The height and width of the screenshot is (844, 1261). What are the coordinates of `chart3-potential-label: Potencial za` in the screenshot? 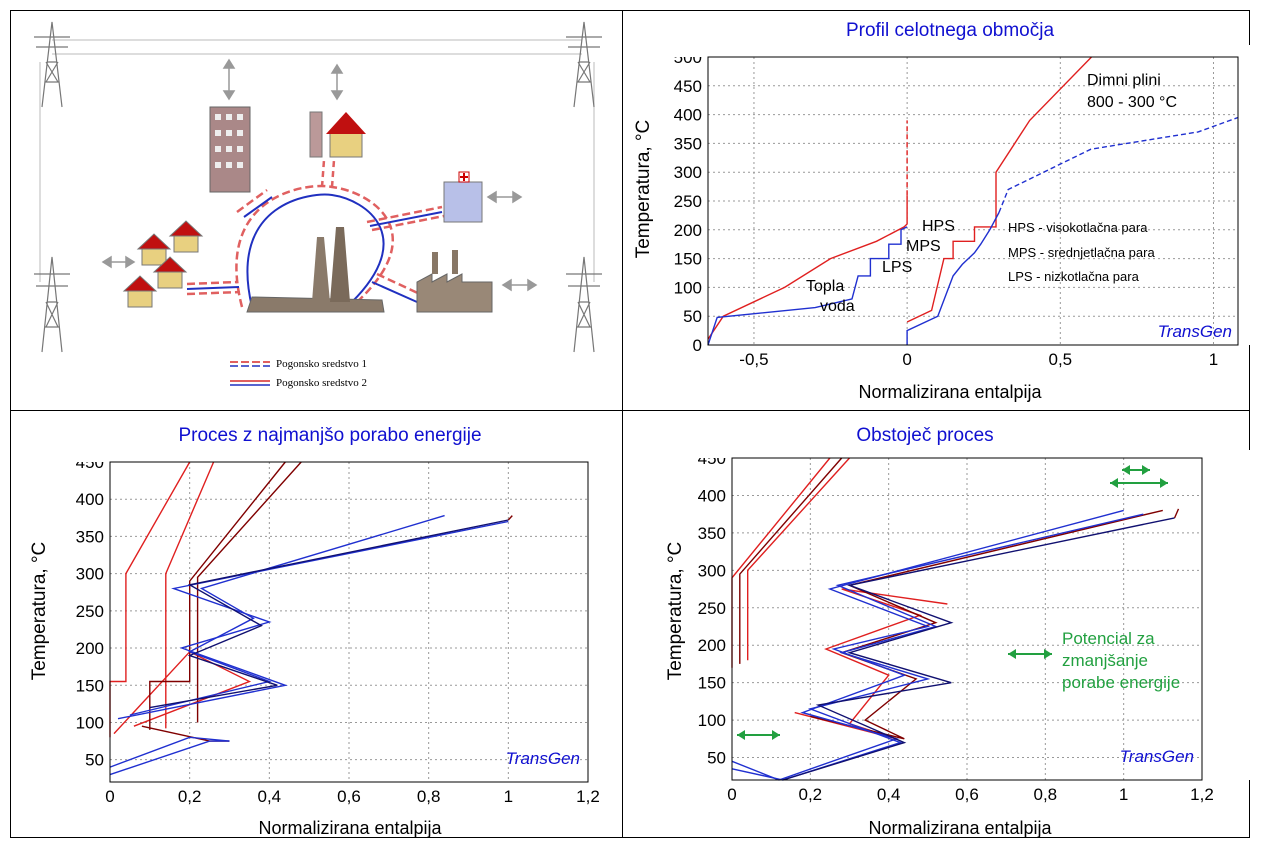 It's located at (1108, 638).